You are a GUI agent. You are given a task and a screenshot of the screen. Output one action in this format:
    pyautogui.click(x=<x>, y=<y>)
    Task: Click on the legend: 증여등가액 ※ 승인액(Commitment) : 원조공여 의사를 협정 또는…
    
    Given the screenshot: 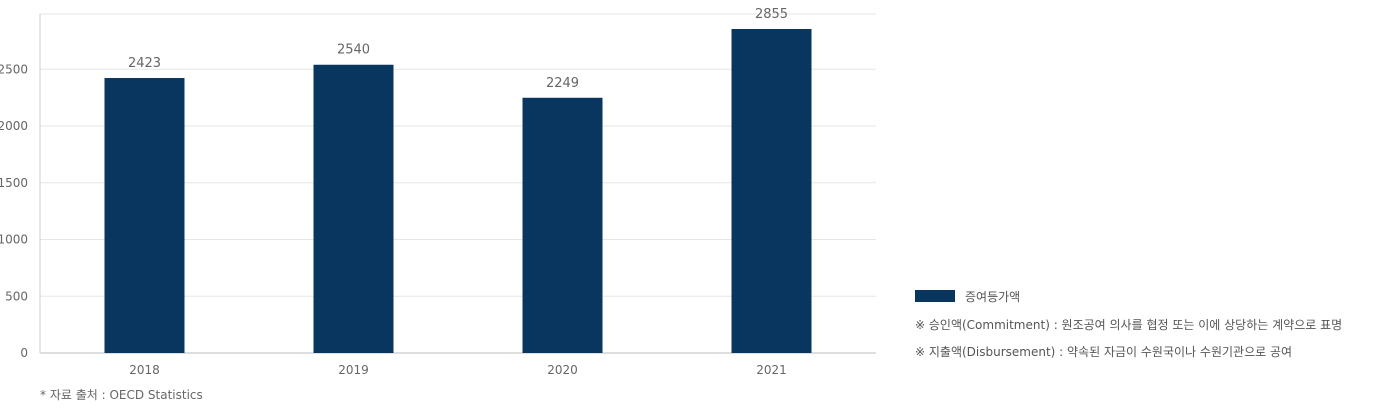 What is the action you would take?
    pyautogui.click(x=1128, y=323)
    